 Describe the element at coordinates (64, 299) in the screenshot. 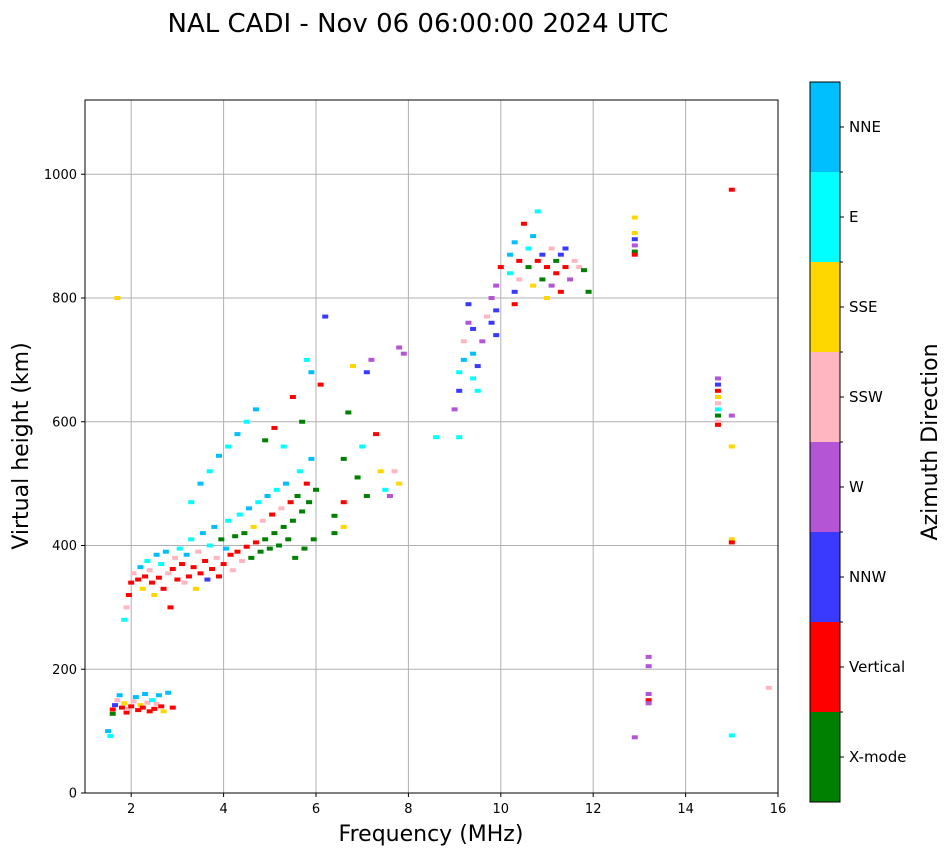

I see `y-tick-label: 800` at that location.